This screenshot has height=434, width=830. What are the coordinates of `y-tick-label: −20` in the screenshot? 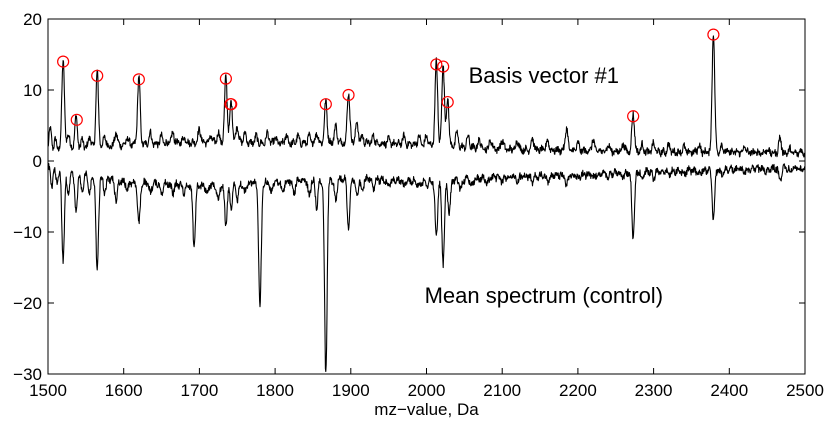 It's located at (27, 303).